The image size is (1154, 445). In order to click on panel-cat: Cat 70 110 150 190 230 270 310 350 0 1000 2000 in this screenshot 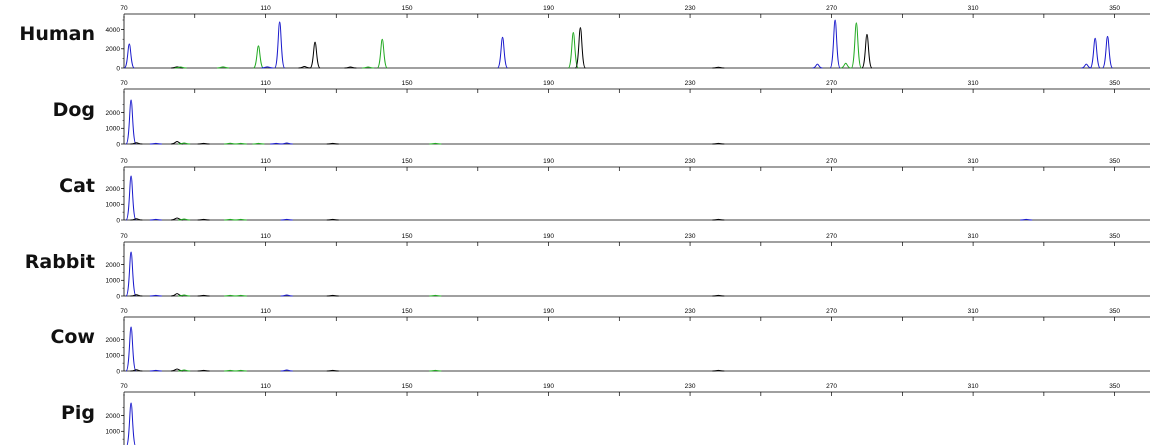, I will do `click(604, 191)`.